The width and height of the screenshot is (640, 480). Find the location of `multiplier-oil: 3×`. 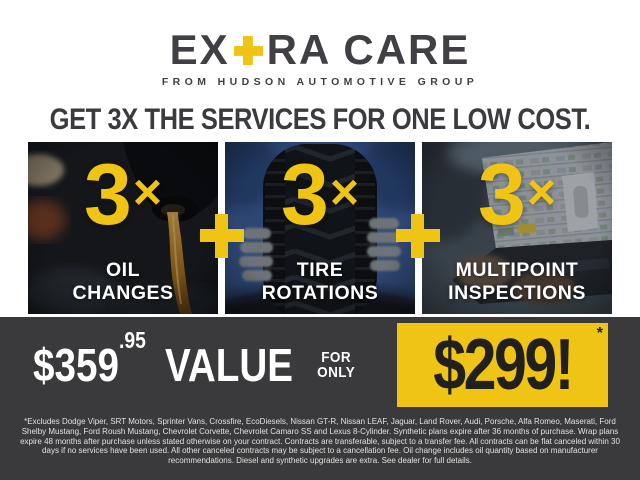

multiplier-oil: 3× is located at coordinates (123, 195).